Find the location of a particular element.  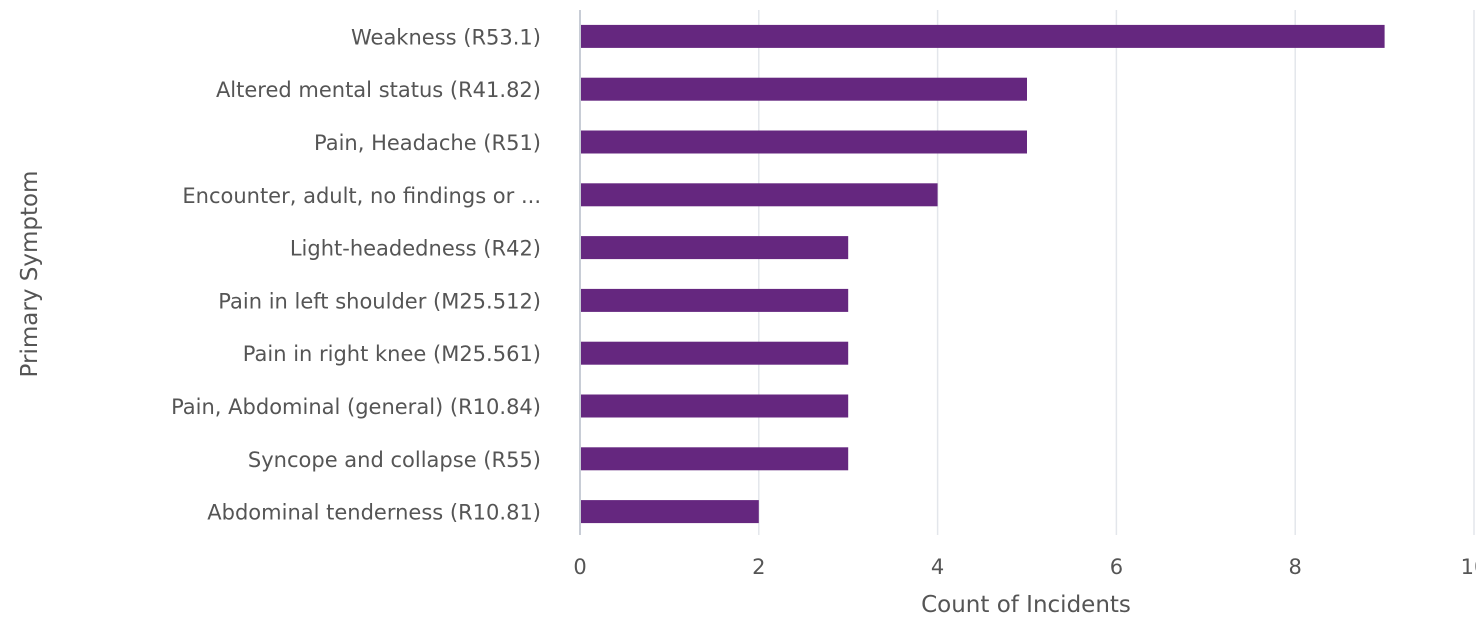

category-label: Pain in left shoulder (M25.512) is located at coordinates (379, 301).